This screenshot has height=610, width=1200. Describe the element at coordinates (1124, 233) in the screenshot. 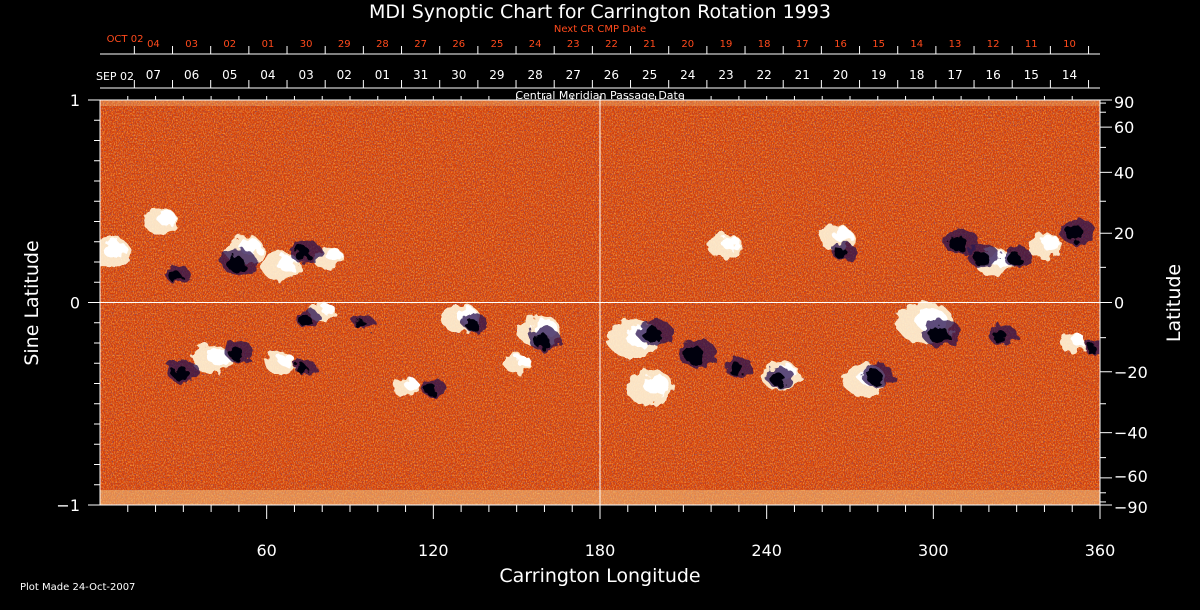

I see `y-right-tick-label: 20` at that location.